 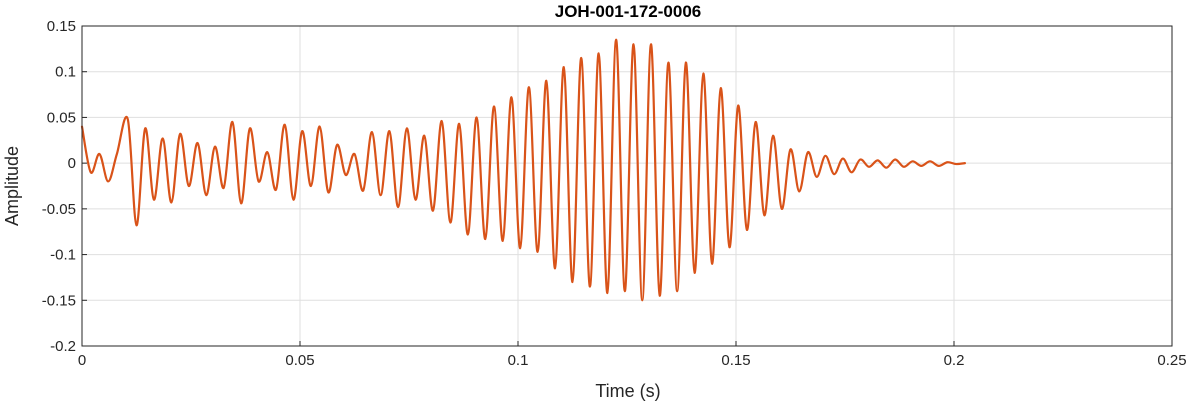 I want to click on y-tick-label: -0.15, so click(x=59, y=300).